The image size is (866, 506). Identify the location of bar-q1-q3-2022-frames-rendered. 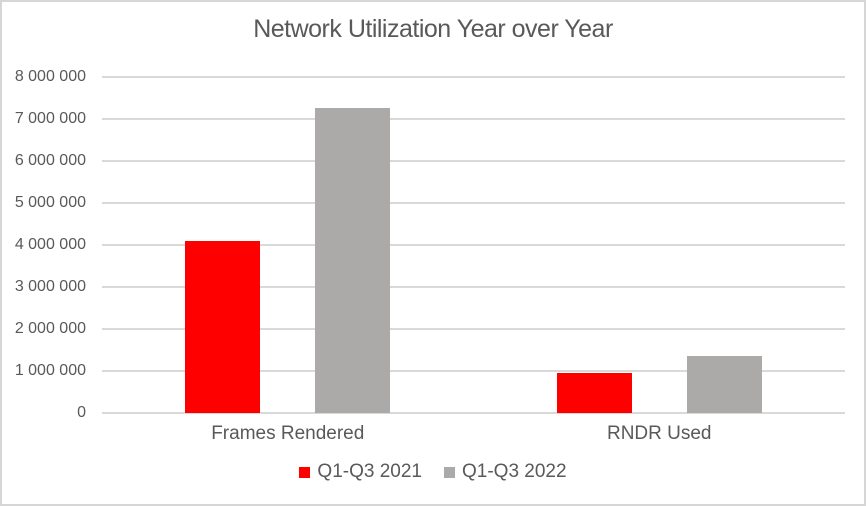
(353, 260).